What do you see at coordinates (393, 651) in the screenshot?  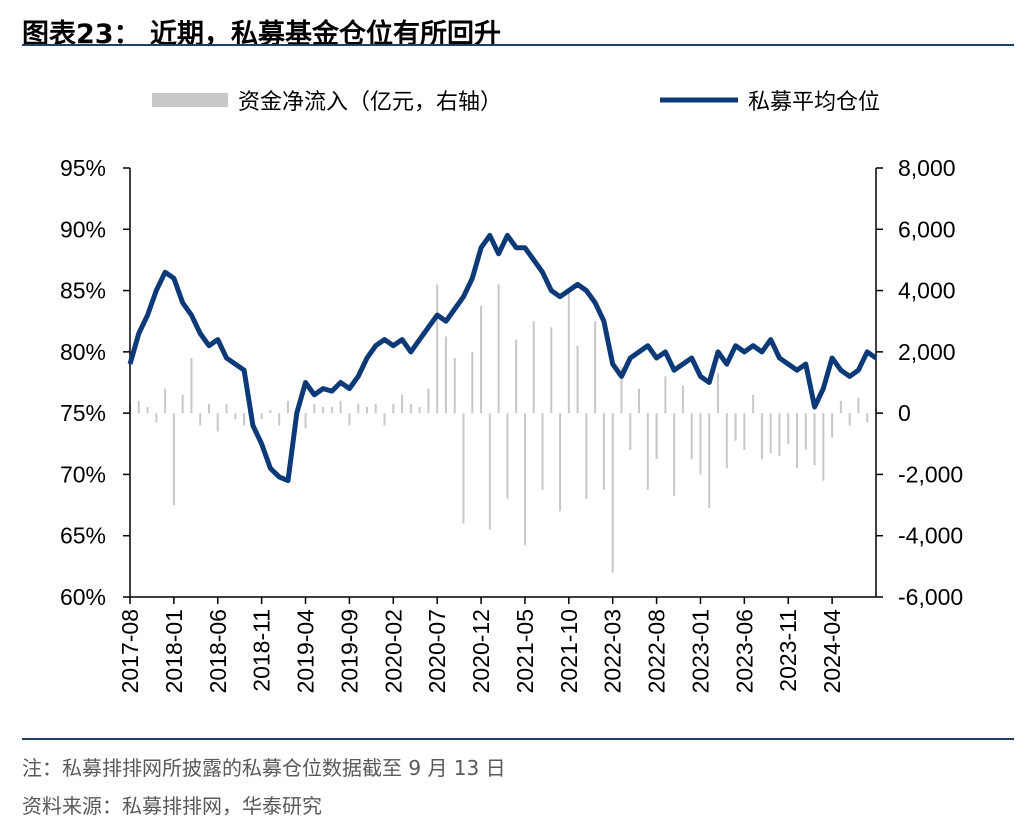 I see `x-tick-label-6: 2020-02` at bounding box center [393, 651].